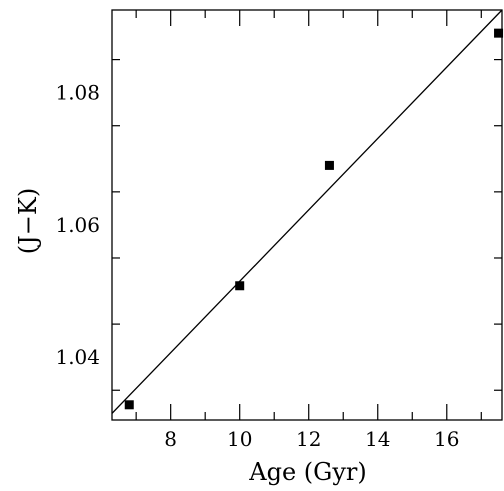 Image resolution: width=504 pixels, height=491 pixels. Describe the element at coordinates (308, 439) in the screenshot. I see `x-tick-label: 12` at that location.